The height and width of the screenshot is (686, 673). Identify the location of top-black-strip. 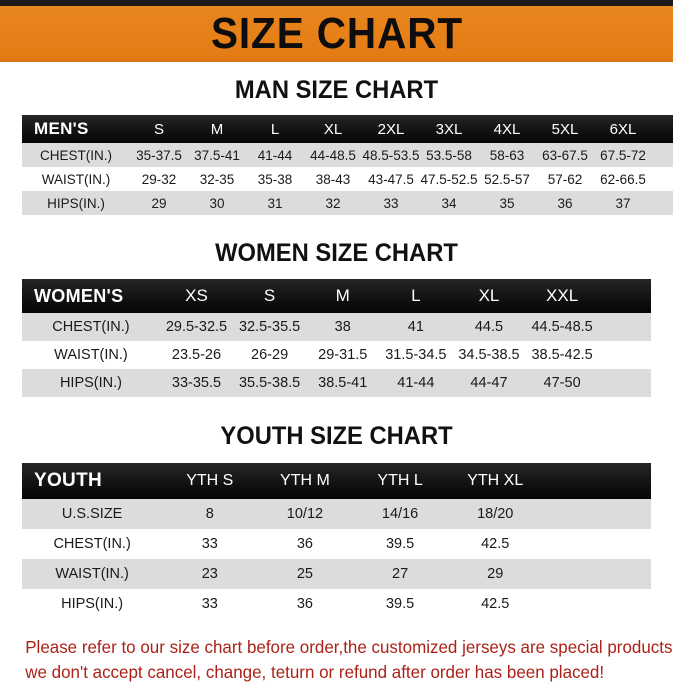
(336, 3).